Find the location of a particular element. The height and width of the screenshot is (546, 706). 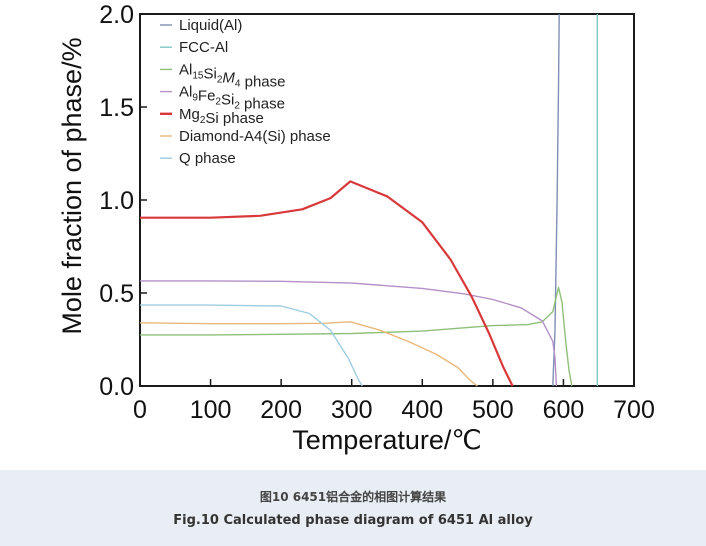

y-tick-label: 1.5 is located at coordinates (116, 108).